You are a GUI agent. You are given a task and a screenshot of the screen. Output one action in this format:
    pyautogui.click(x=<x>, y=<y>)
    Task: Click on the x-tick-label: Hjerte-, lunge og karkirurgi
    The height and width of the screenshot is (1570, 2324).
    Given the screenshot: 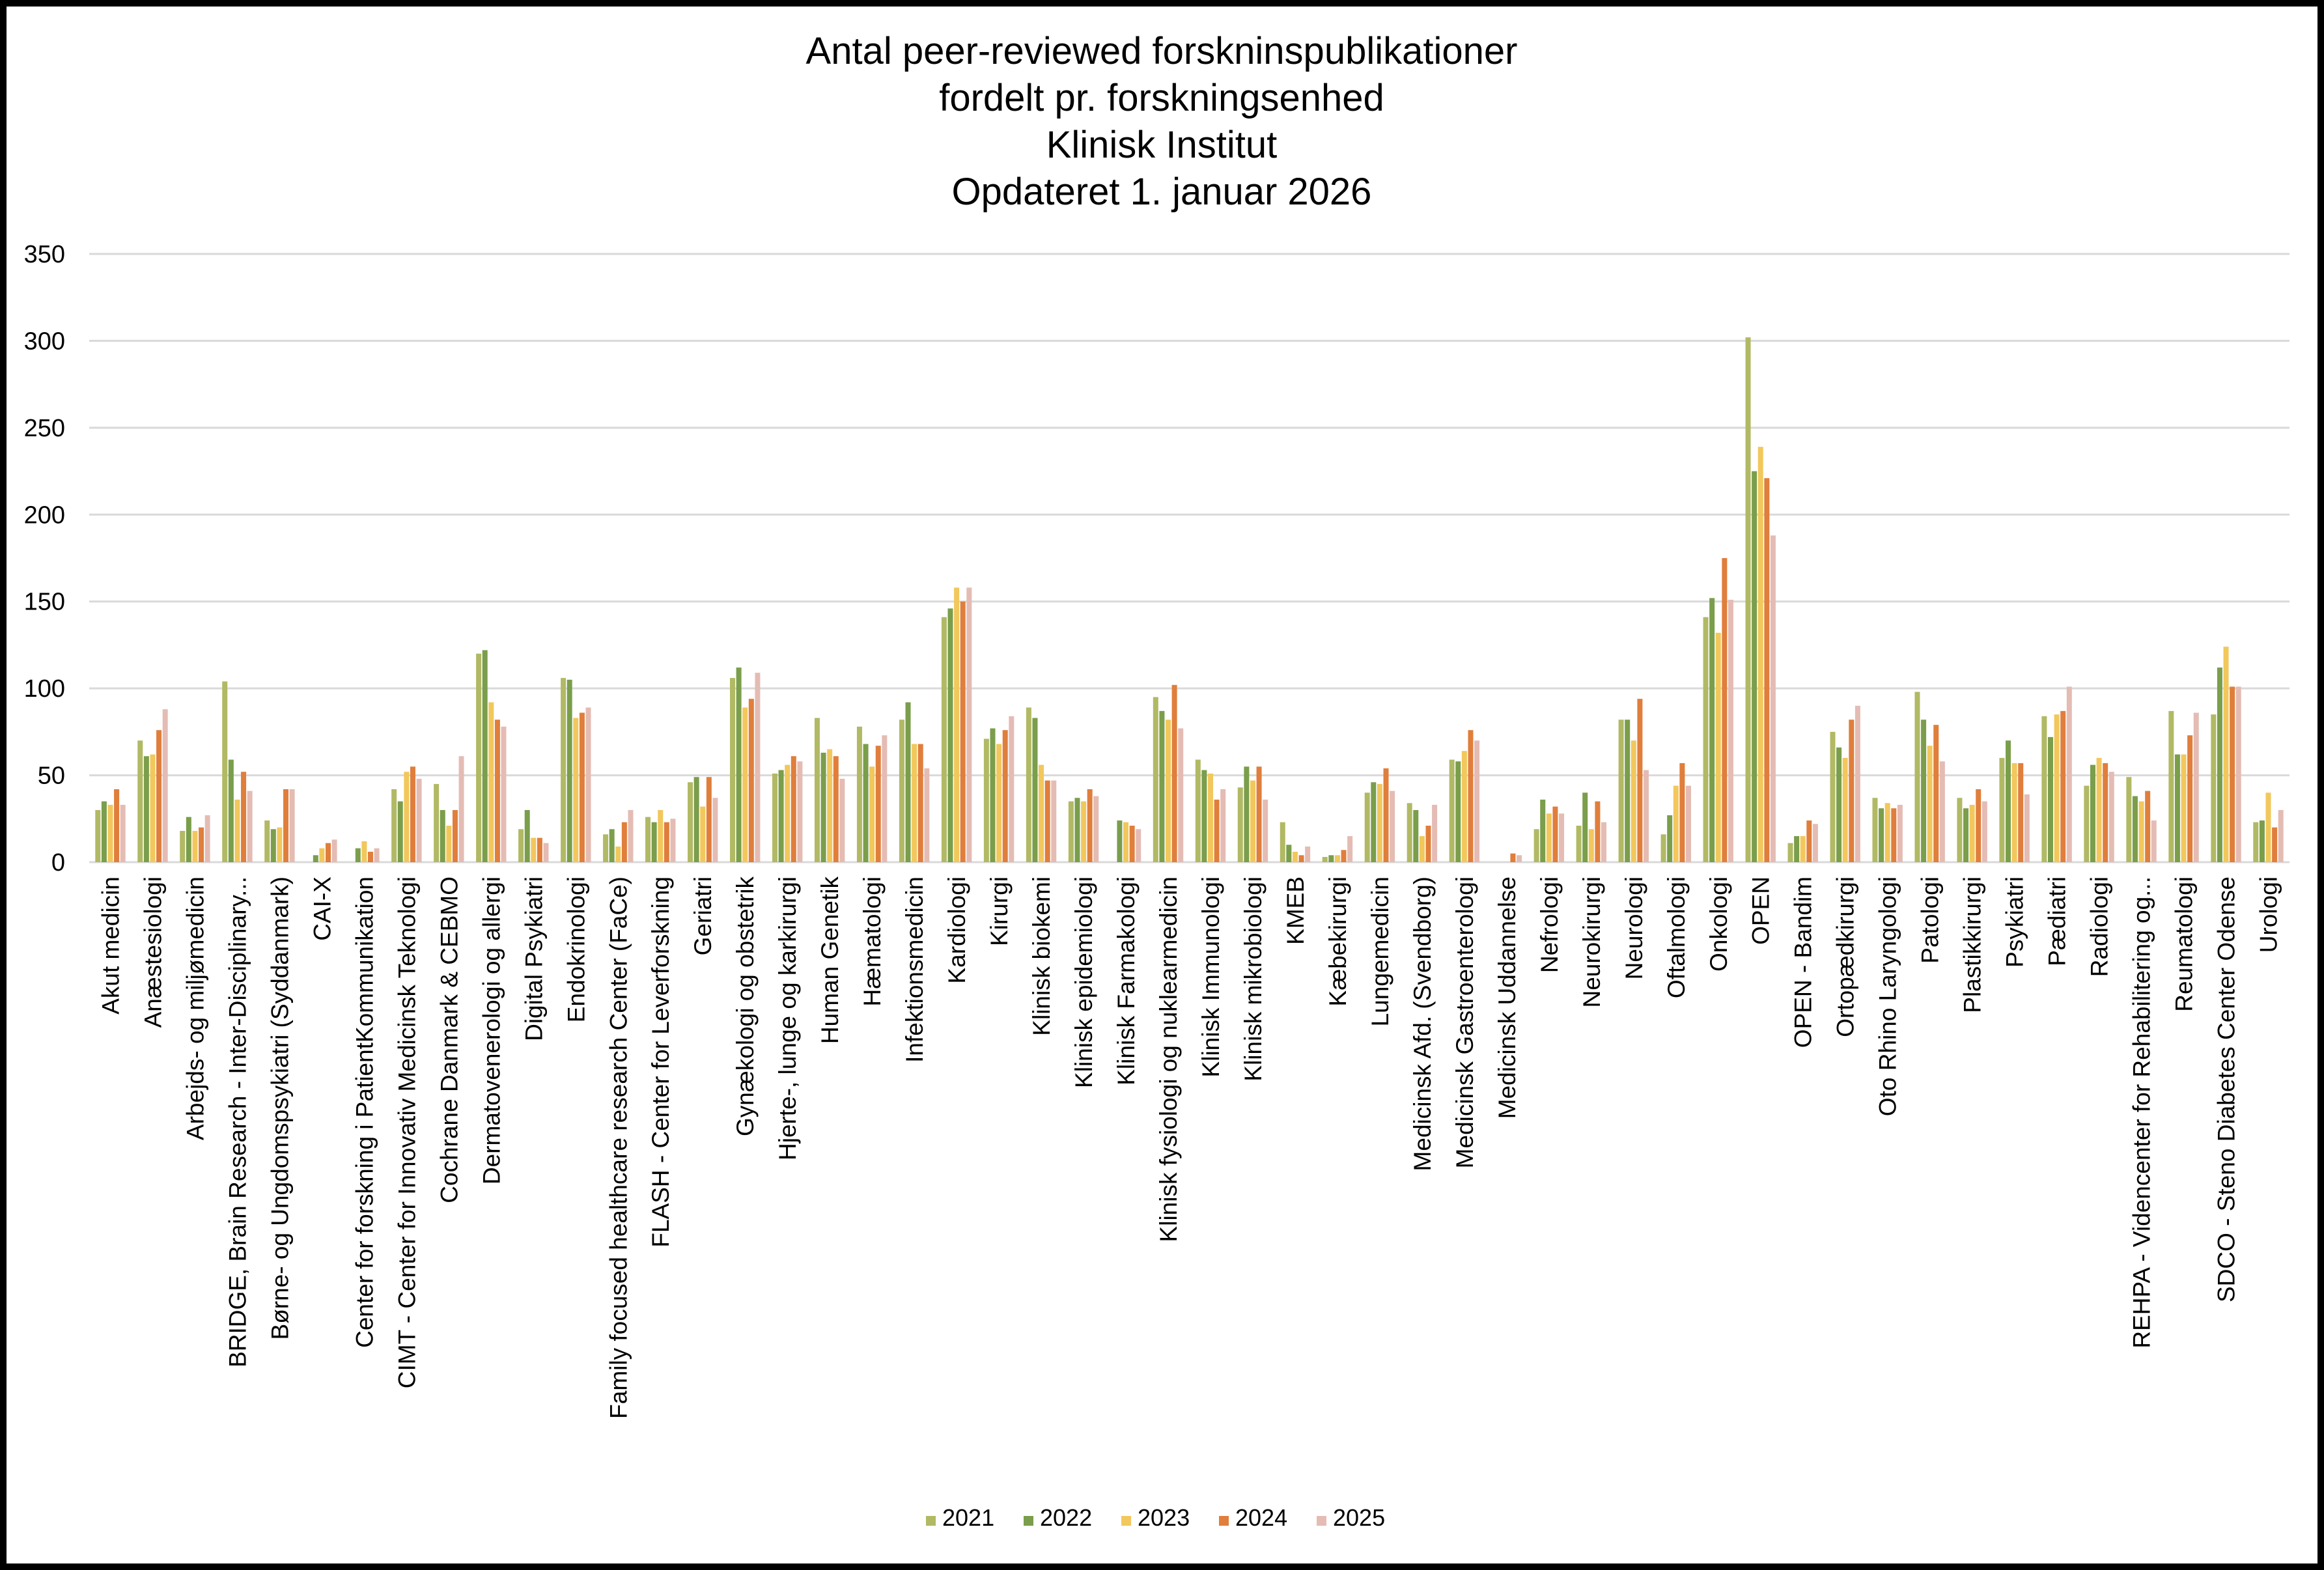 What is the action you would take?
    pyautogui.click(x=787, y=1018)
    